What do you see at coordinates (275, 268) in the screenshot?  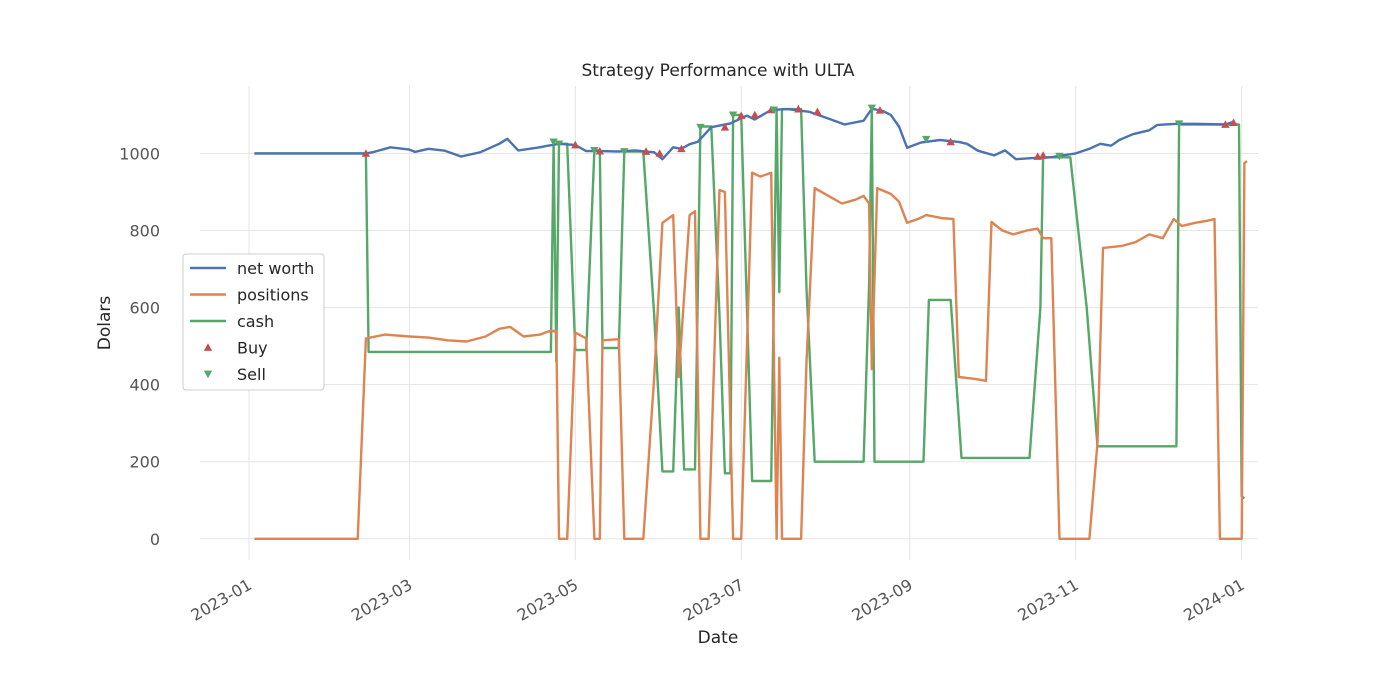 I see `legend-label-net-worth: net worth` at bounding box center [275, 268].